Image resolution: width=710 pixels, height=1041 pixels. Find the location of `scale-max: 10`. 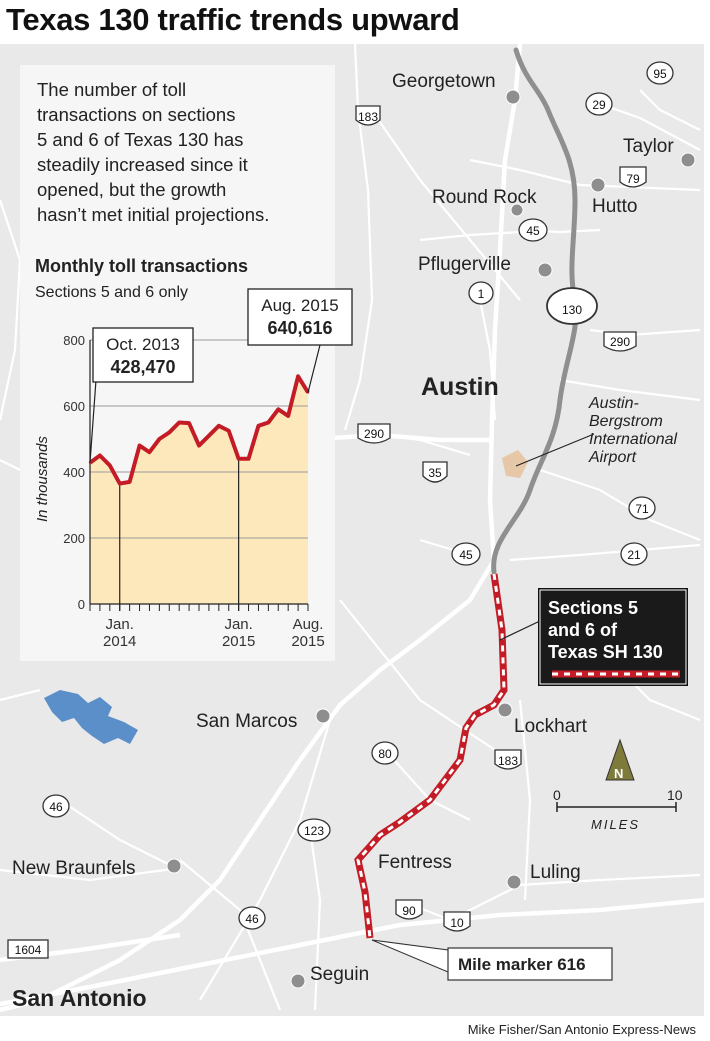

scale-max: 10 is located at coordinates (675, 795).